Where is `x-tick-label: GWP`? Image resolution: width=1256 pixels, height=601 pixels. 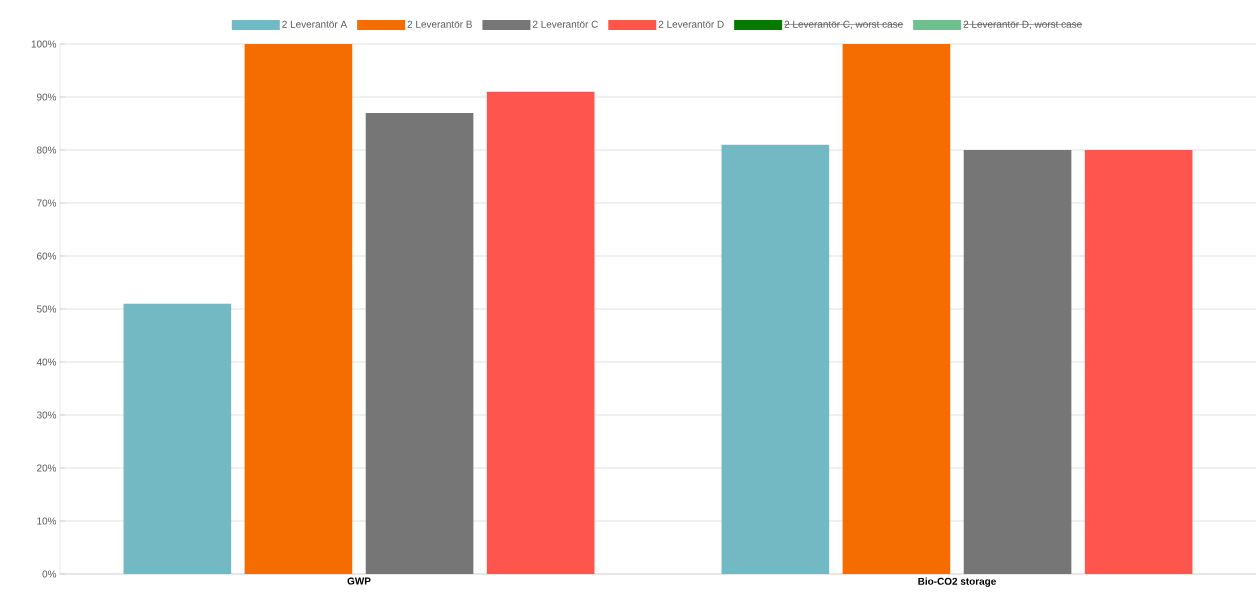 x-tick-label: GWP is located at coordinates (359, 581).